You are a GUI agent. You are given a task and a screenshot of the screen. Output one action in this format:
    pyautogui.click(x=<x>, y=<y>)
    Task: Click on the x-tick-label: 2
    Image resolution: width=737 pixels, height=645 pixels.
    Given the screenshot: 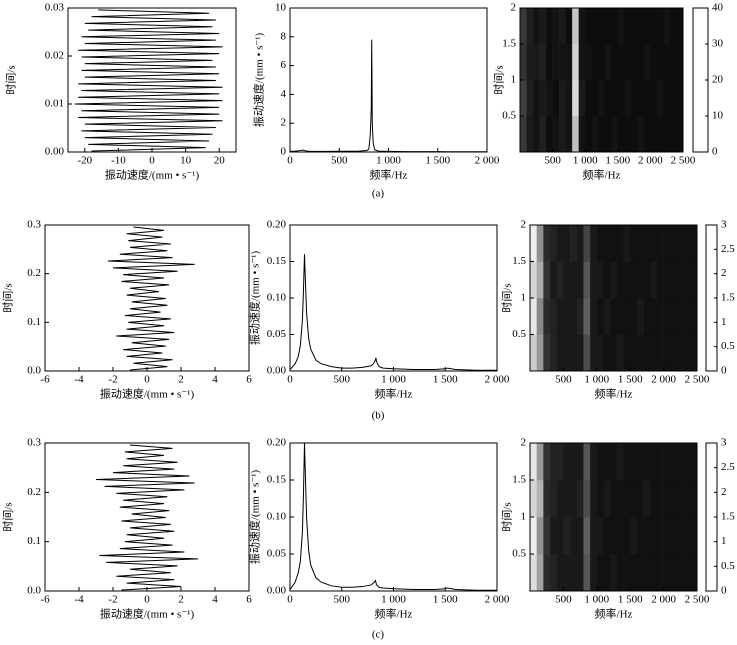 What is the action you would take?
    pyautogui.click(x=181, y=600)
    